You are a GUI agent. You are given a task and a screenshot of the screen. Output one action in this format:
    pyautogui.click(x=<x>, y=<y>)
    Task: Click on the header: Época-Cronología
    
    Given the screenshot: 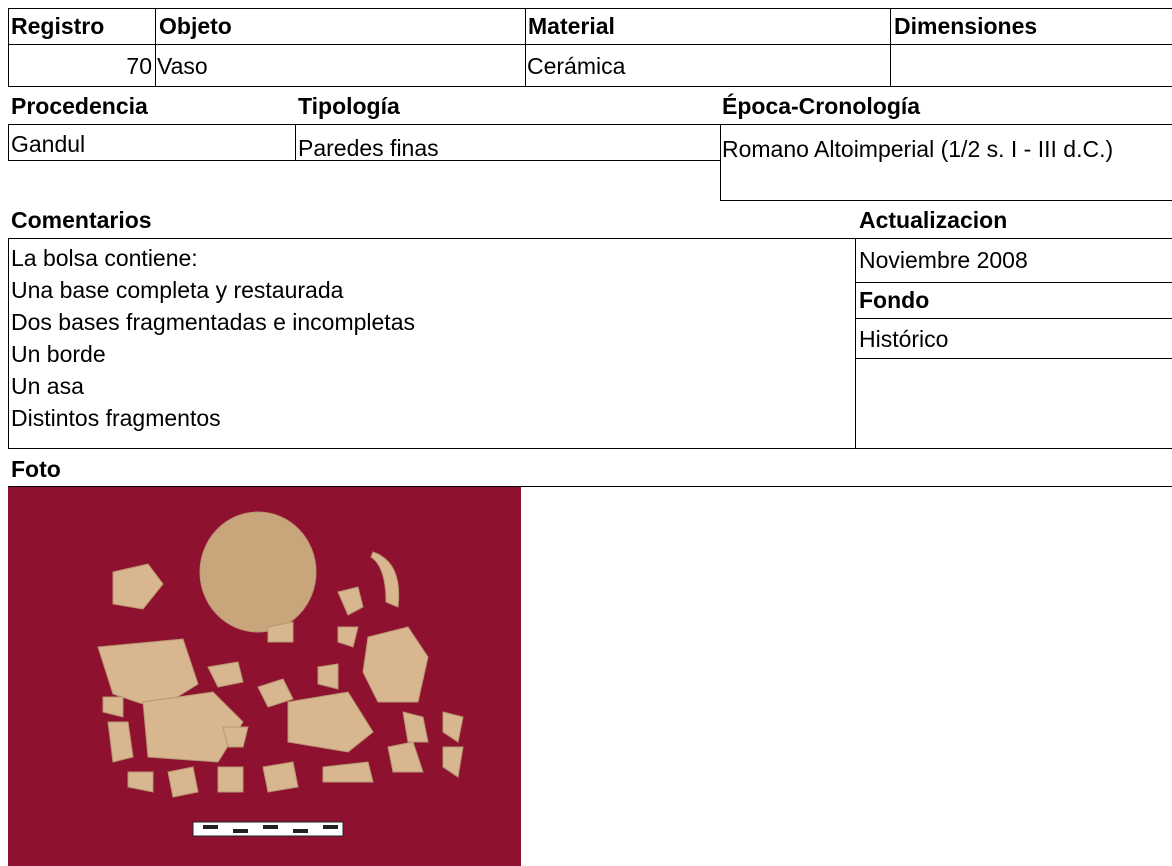 What is the action you would take?
    pyautogui.click(x=821, y=106)
    